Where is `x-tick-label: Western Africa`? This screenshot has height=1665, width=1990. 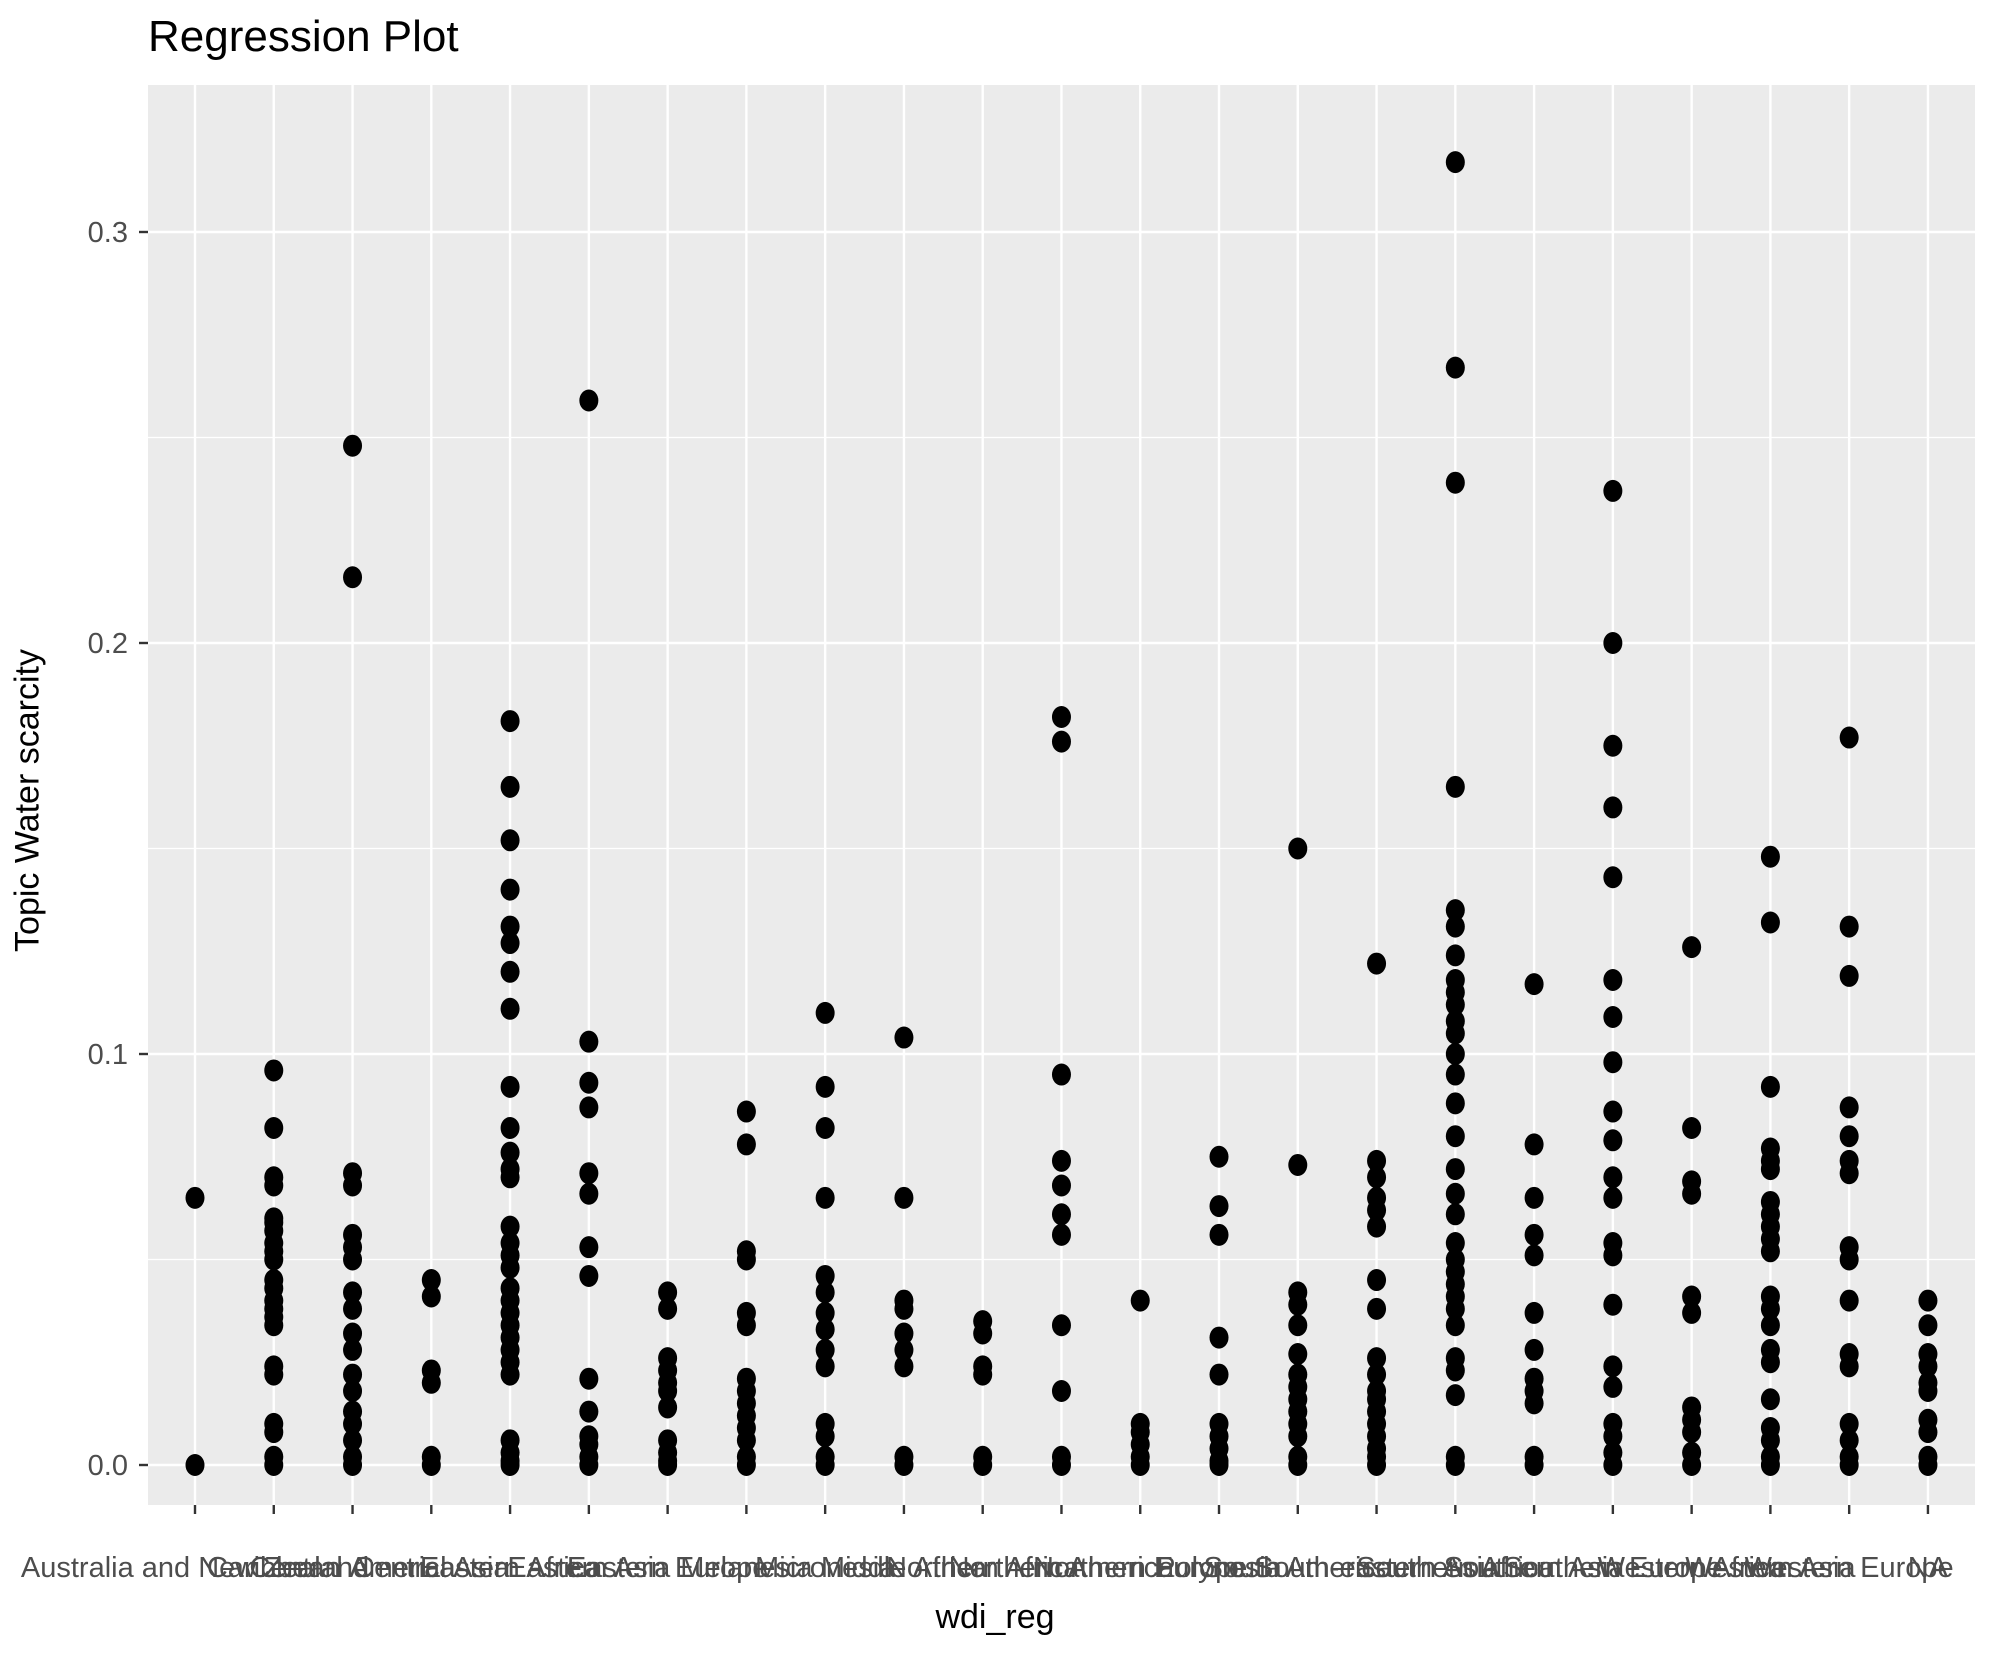
x-tick-label: Western Africa is located at coordinates (1692, 1568).